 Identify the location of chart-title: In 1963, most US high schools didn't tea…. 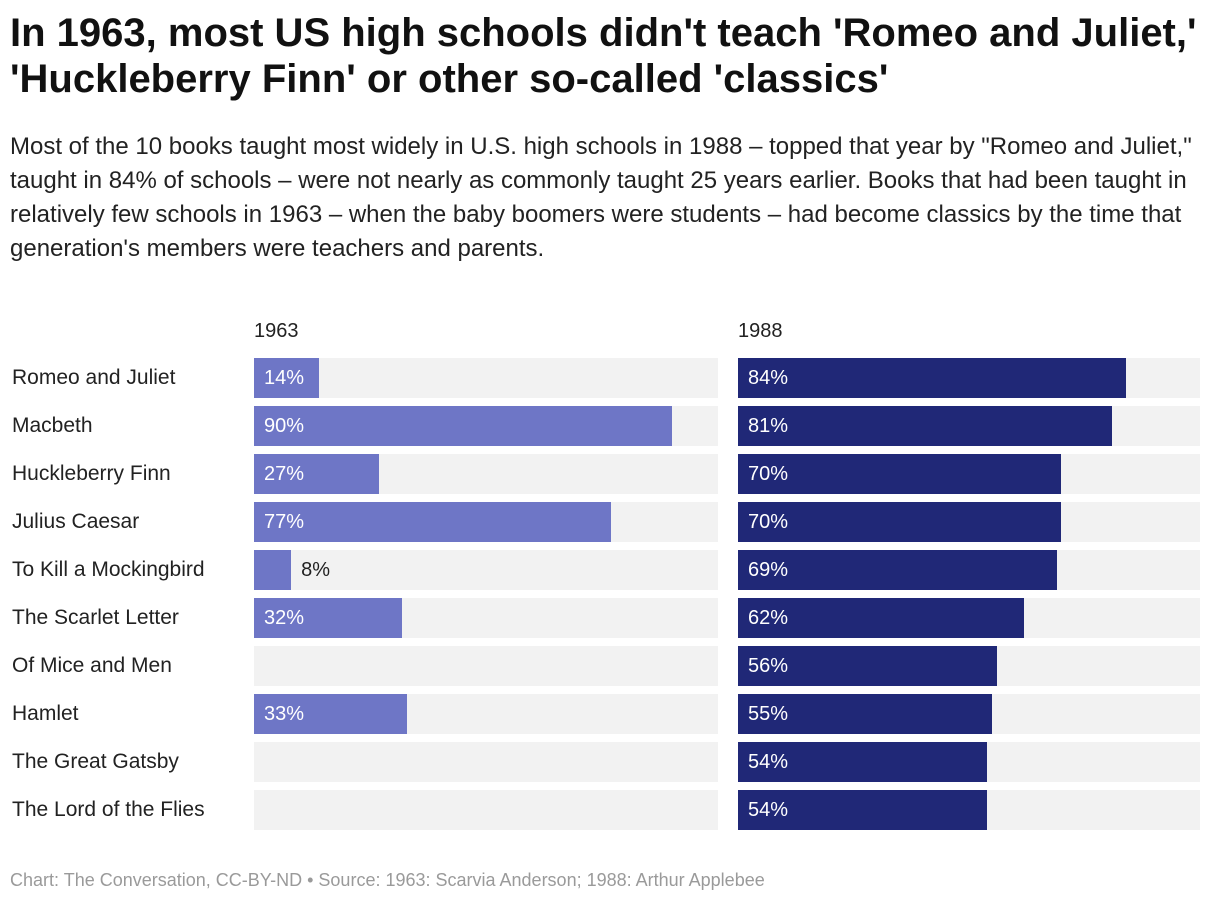
(603, 56).